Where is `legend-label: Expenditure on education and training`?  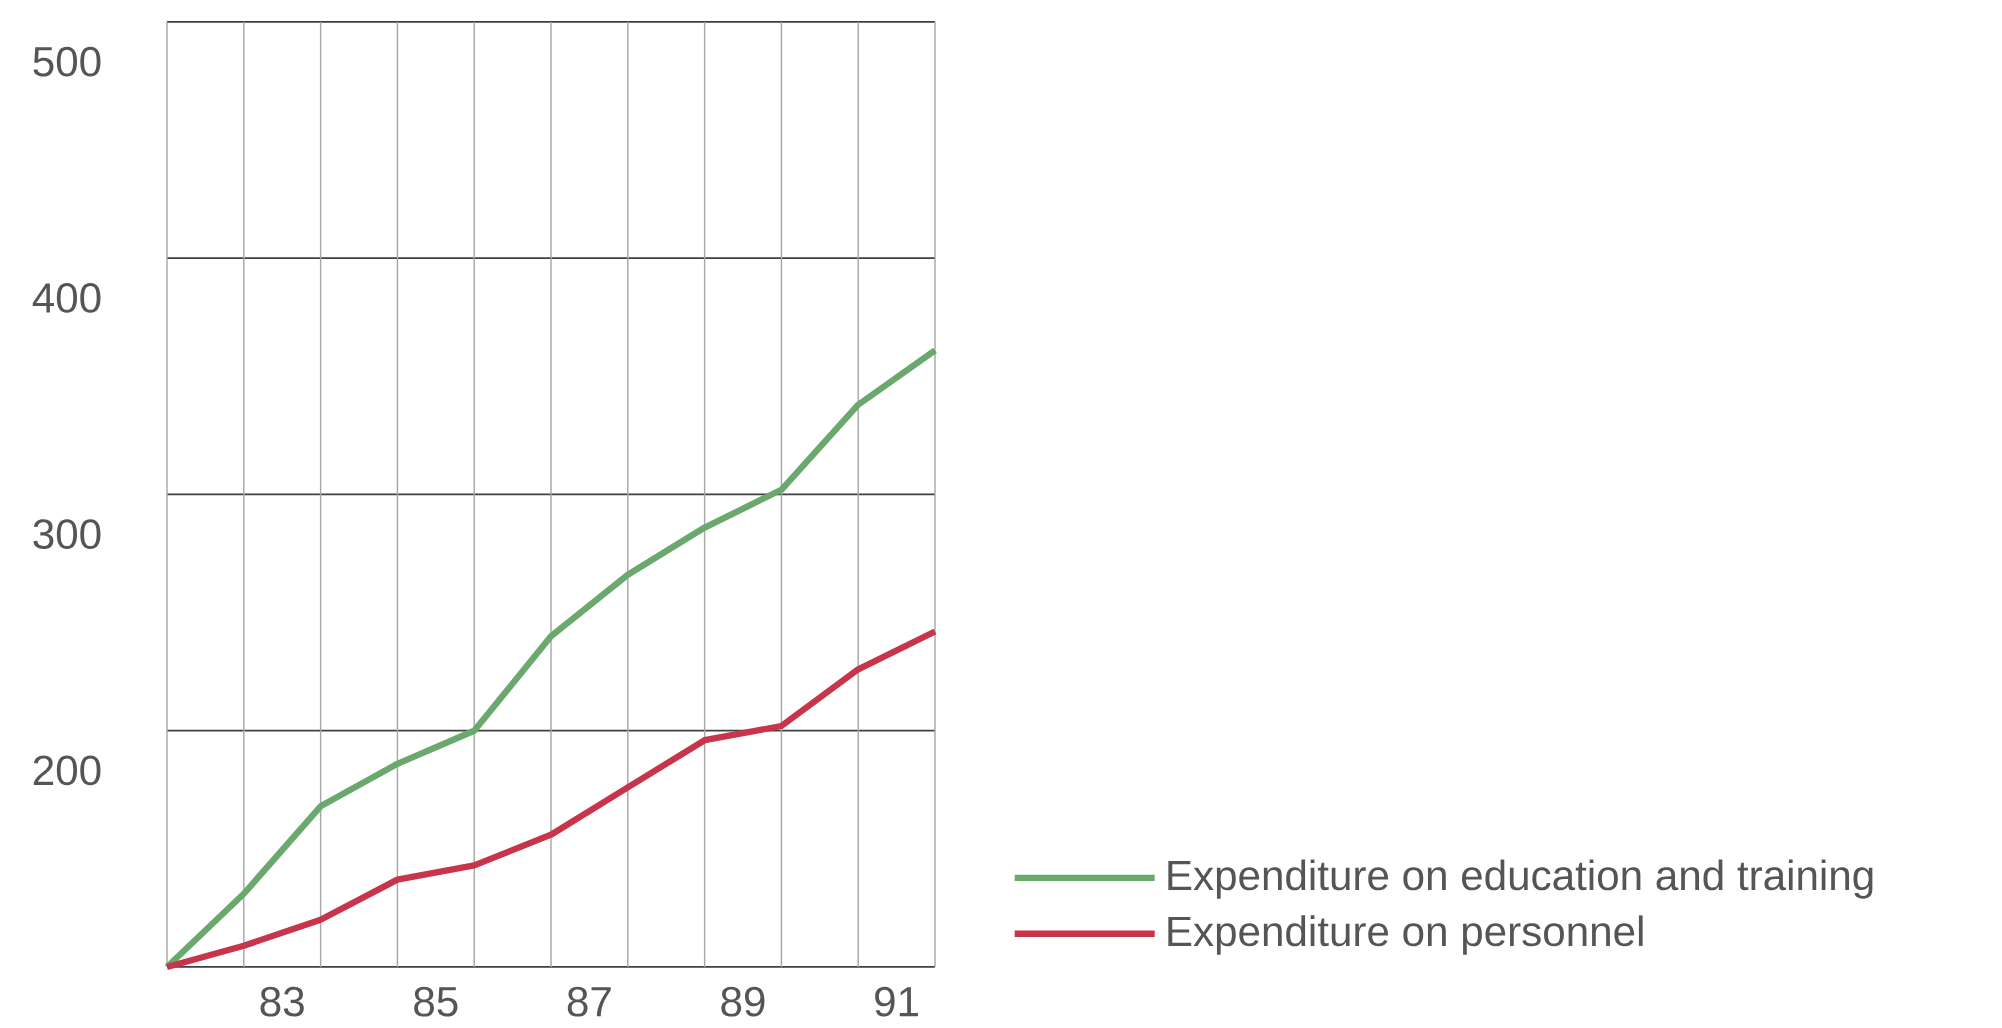
legend-label: Expenditure on education and training is located at coordinates (1520, 879).